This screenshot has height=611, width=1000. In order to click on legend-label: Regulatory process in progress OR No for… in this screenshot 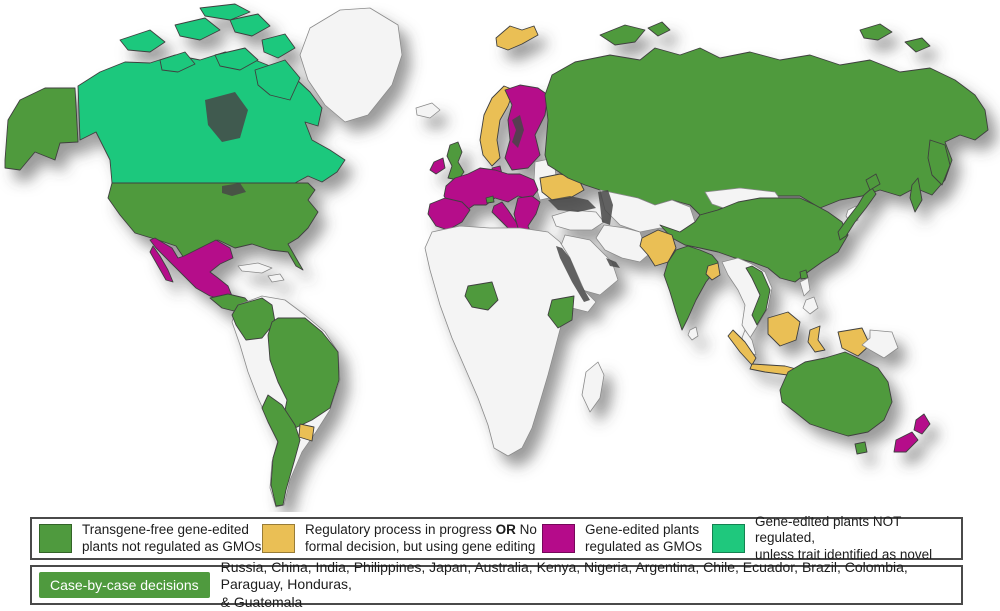, I will do `click(421, 538)`.